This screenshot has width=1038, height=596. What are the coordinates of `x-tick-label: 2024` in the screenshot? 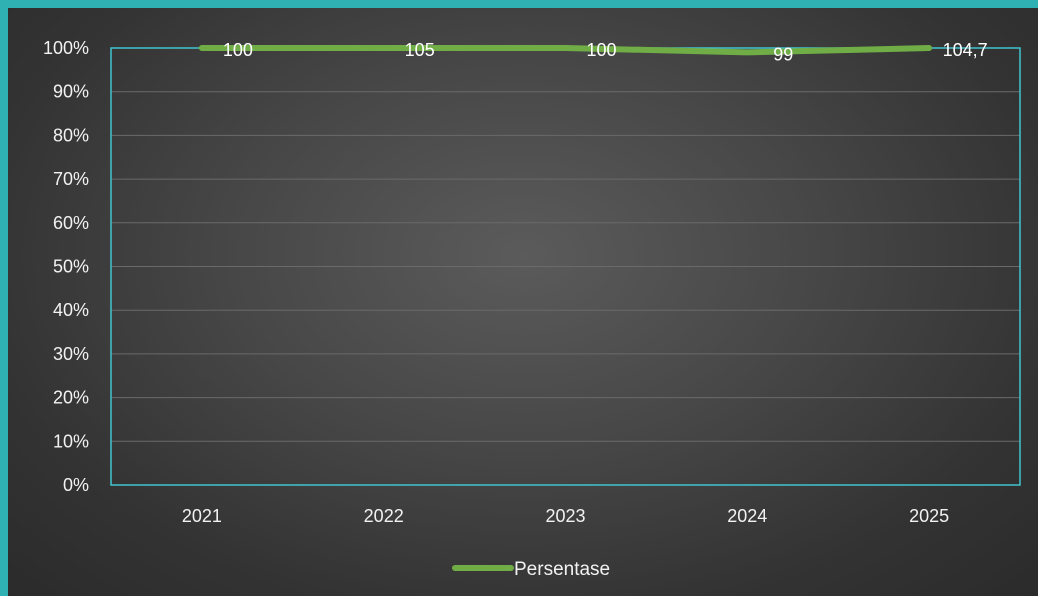 It's located at (747, 516).